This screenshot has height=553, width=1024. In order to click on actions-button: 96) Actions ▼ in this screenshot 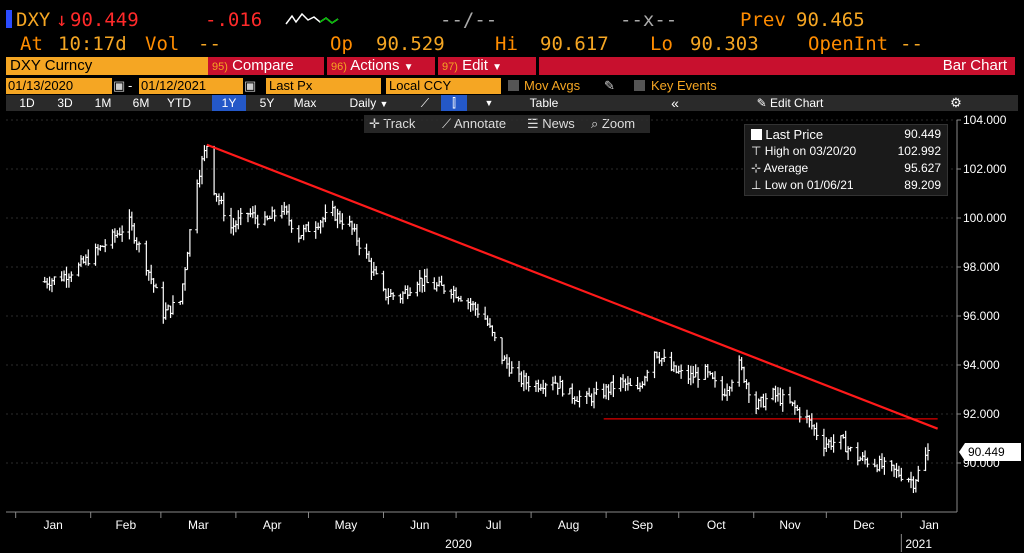, I will do `click(381, 66)`.